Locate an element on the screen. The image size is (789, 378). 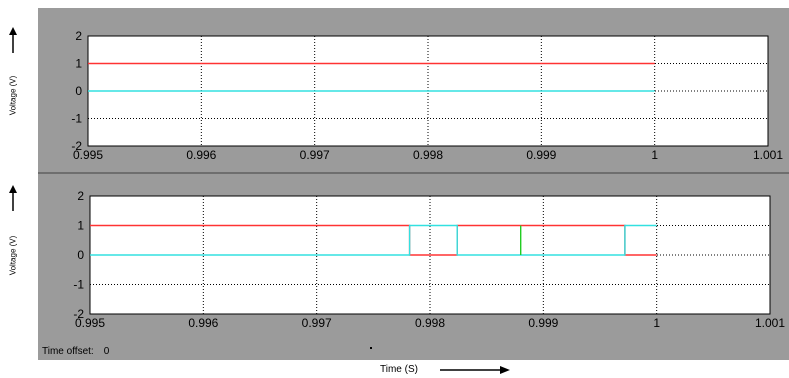
x-tick-label-0-1: 0.996 is located at coordinates (201, 155).